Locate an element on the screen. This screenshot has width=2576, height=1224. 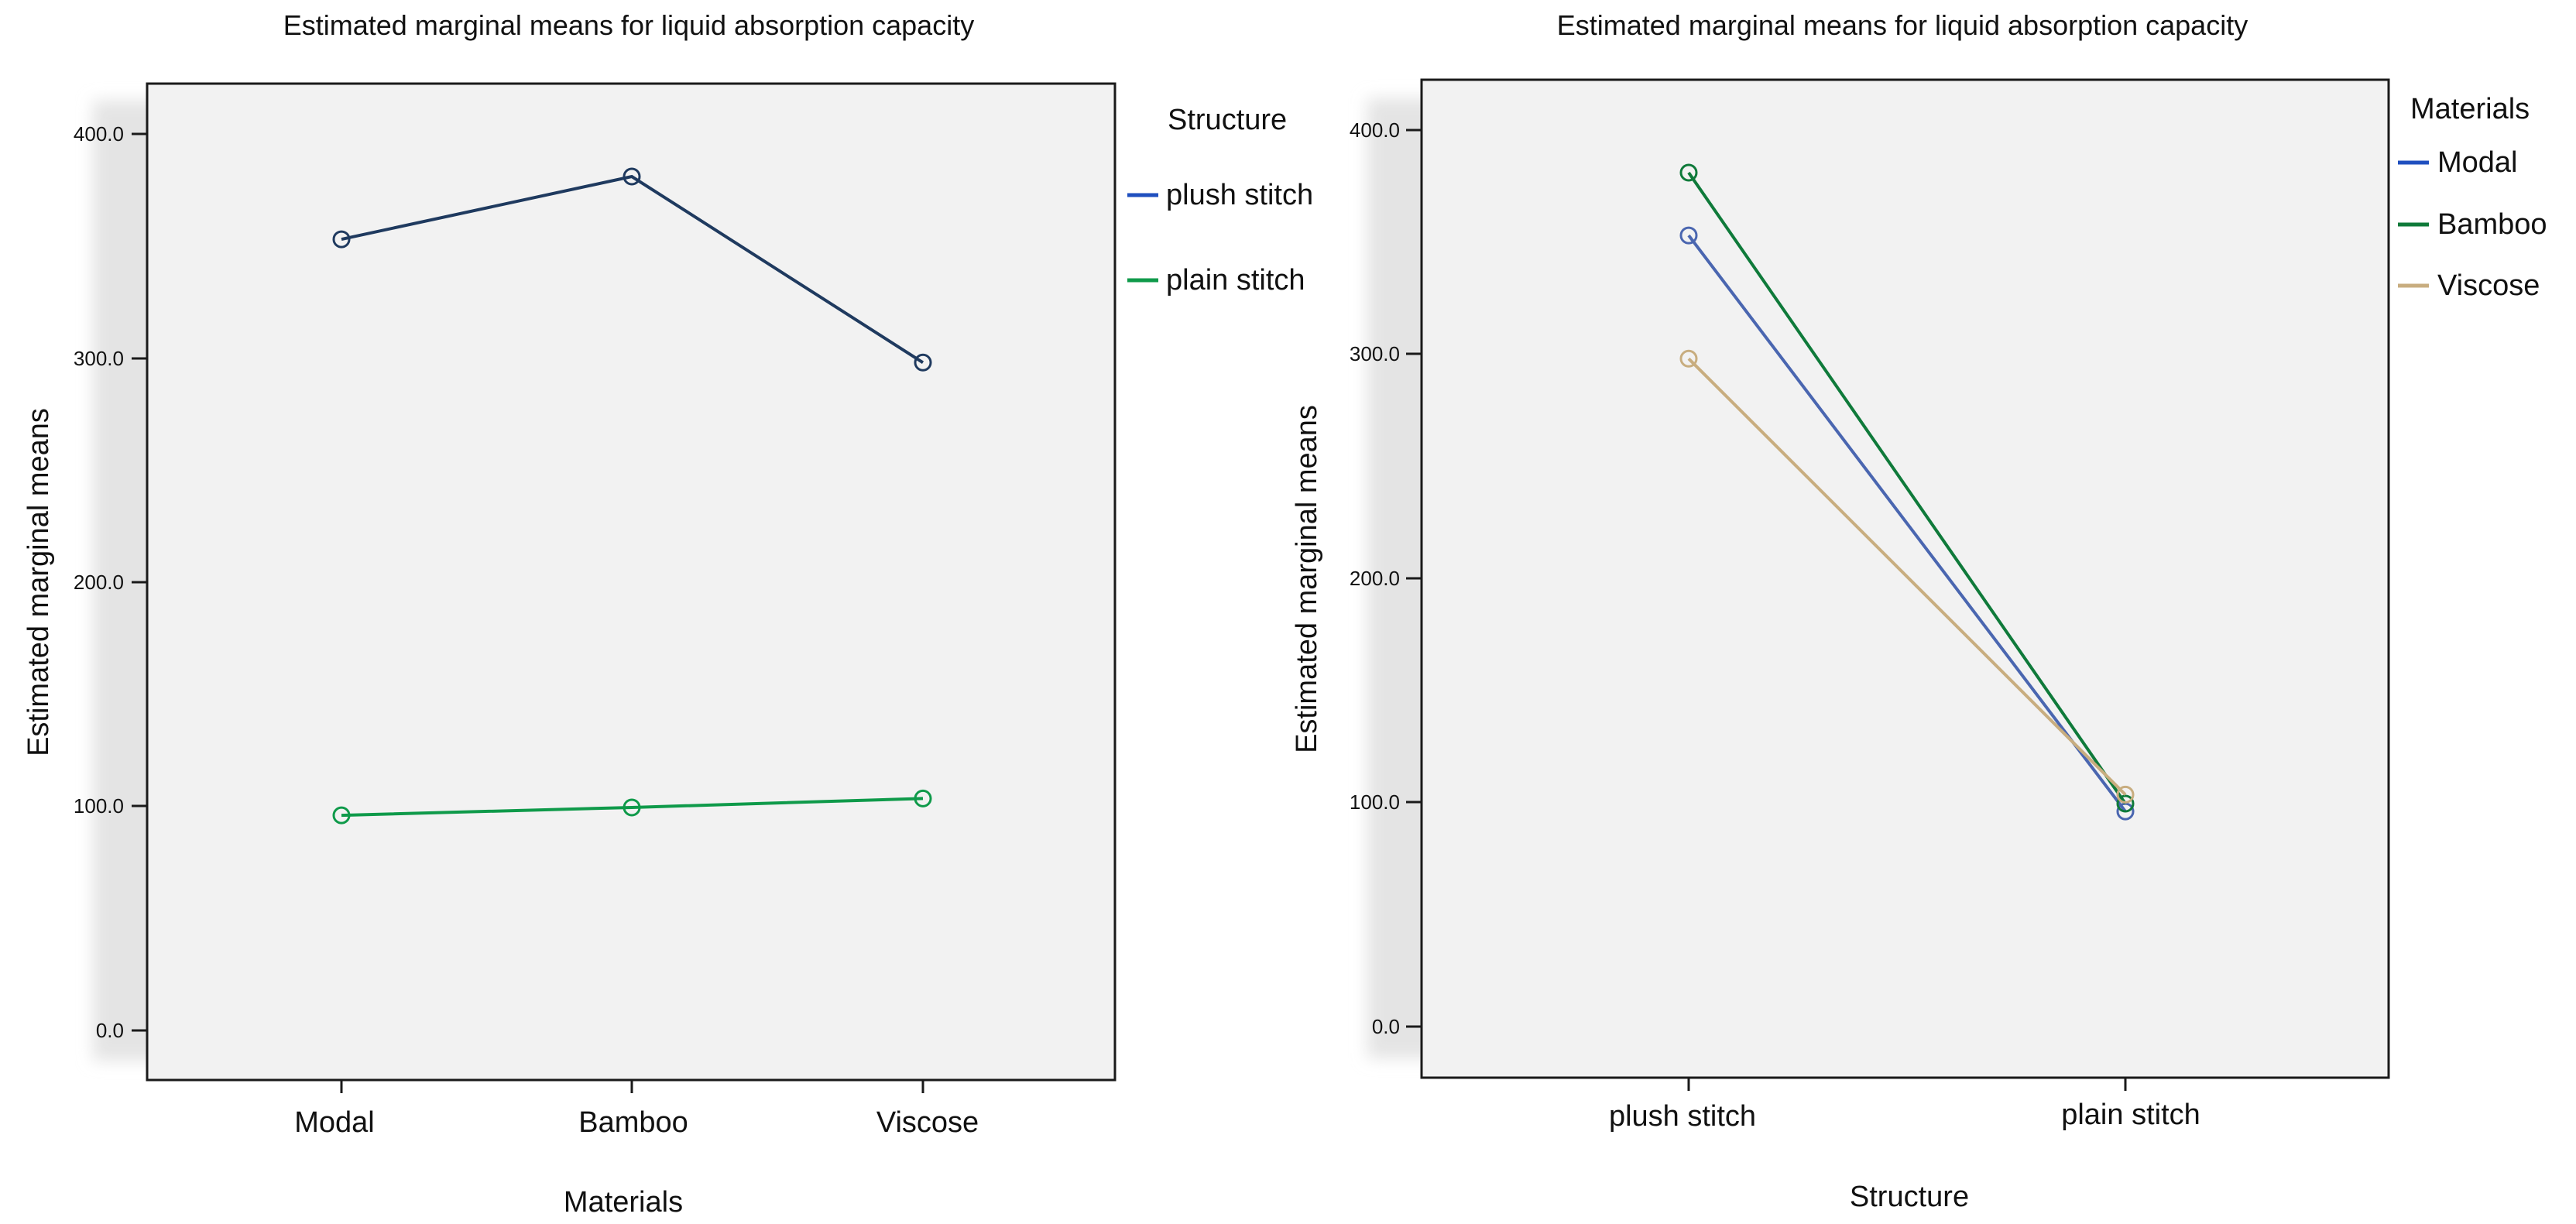
left-y-tick-label: 0.0 is located at coordinates (110, 1030).